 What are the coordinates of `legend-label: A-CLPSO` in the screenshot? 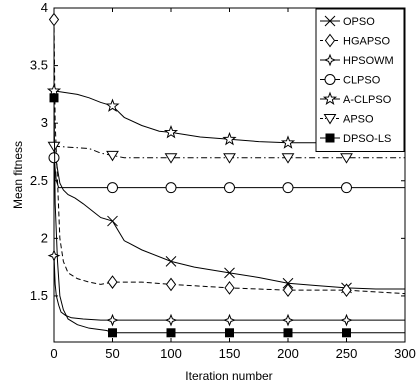 It's located at (367, 100).